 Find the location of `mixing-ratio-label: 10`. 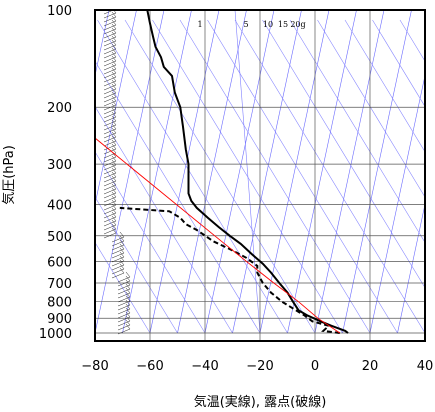

mixing-ratio-label: 10 is located at coordinates (268, 24).